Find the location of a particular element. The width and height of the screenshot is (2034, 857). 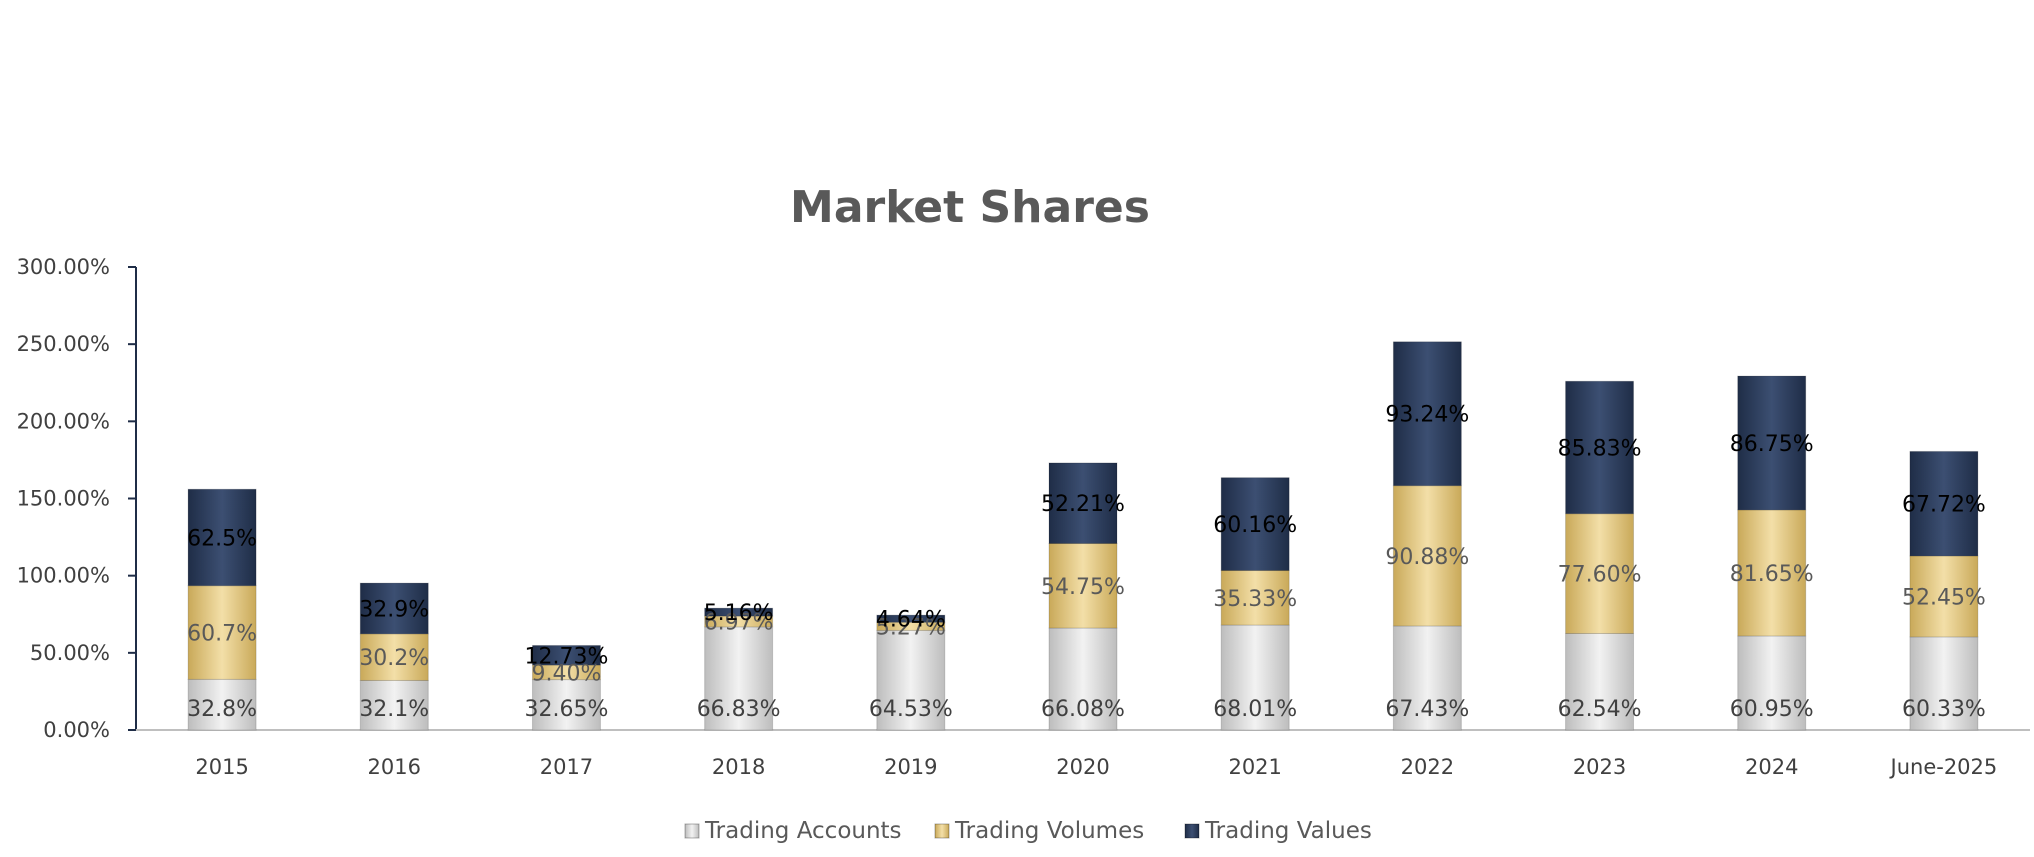

data-label: 77.60% is located at coordinates (1600, 575).